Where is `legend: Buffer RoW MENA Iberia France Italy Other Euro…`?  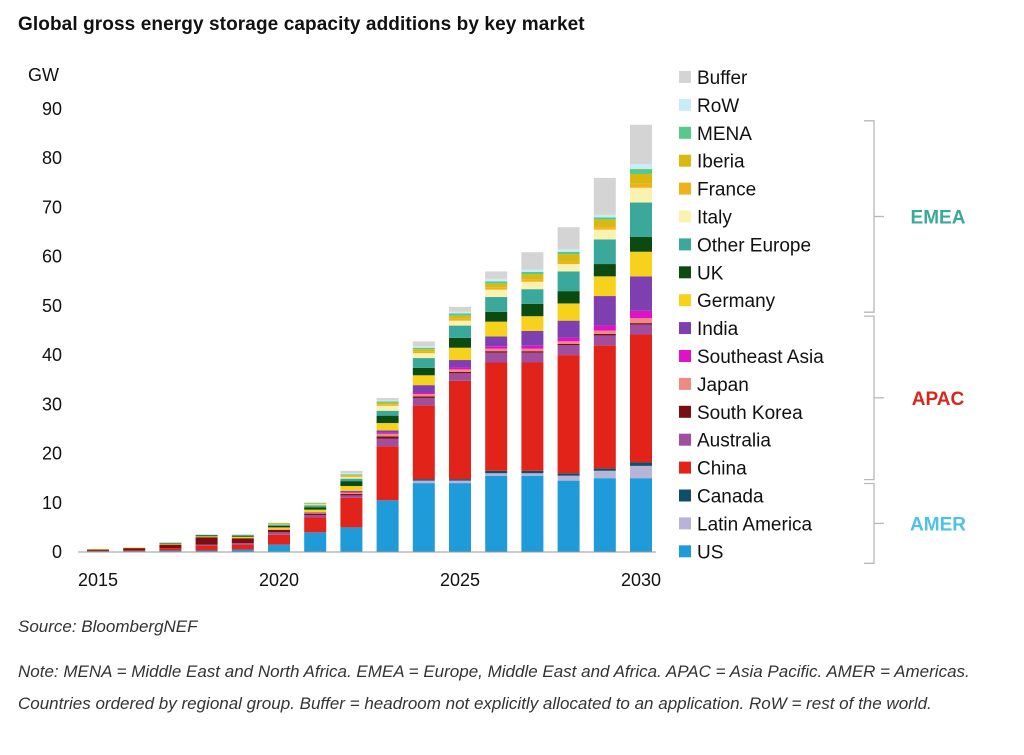 legend: Buffer RoW MENA Iberia France Italy Other Euro… is located at coordinates (751, 315).